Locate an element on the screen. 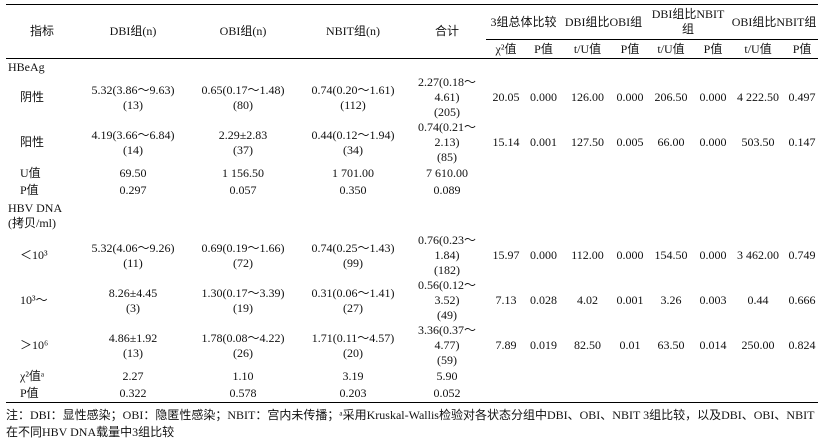 This screenshot has height=441, width=826. cell: 15.97 is located at coordinates (506, 255).